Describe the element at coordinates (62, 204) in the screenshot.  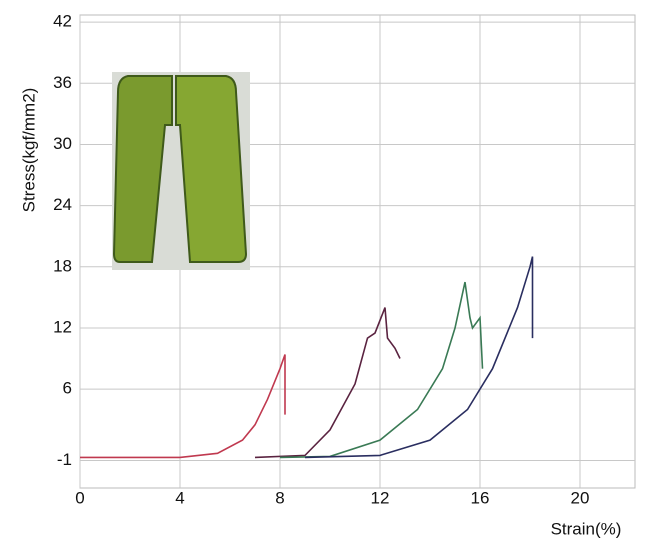
I see `y-tick-label: 24` at that location.